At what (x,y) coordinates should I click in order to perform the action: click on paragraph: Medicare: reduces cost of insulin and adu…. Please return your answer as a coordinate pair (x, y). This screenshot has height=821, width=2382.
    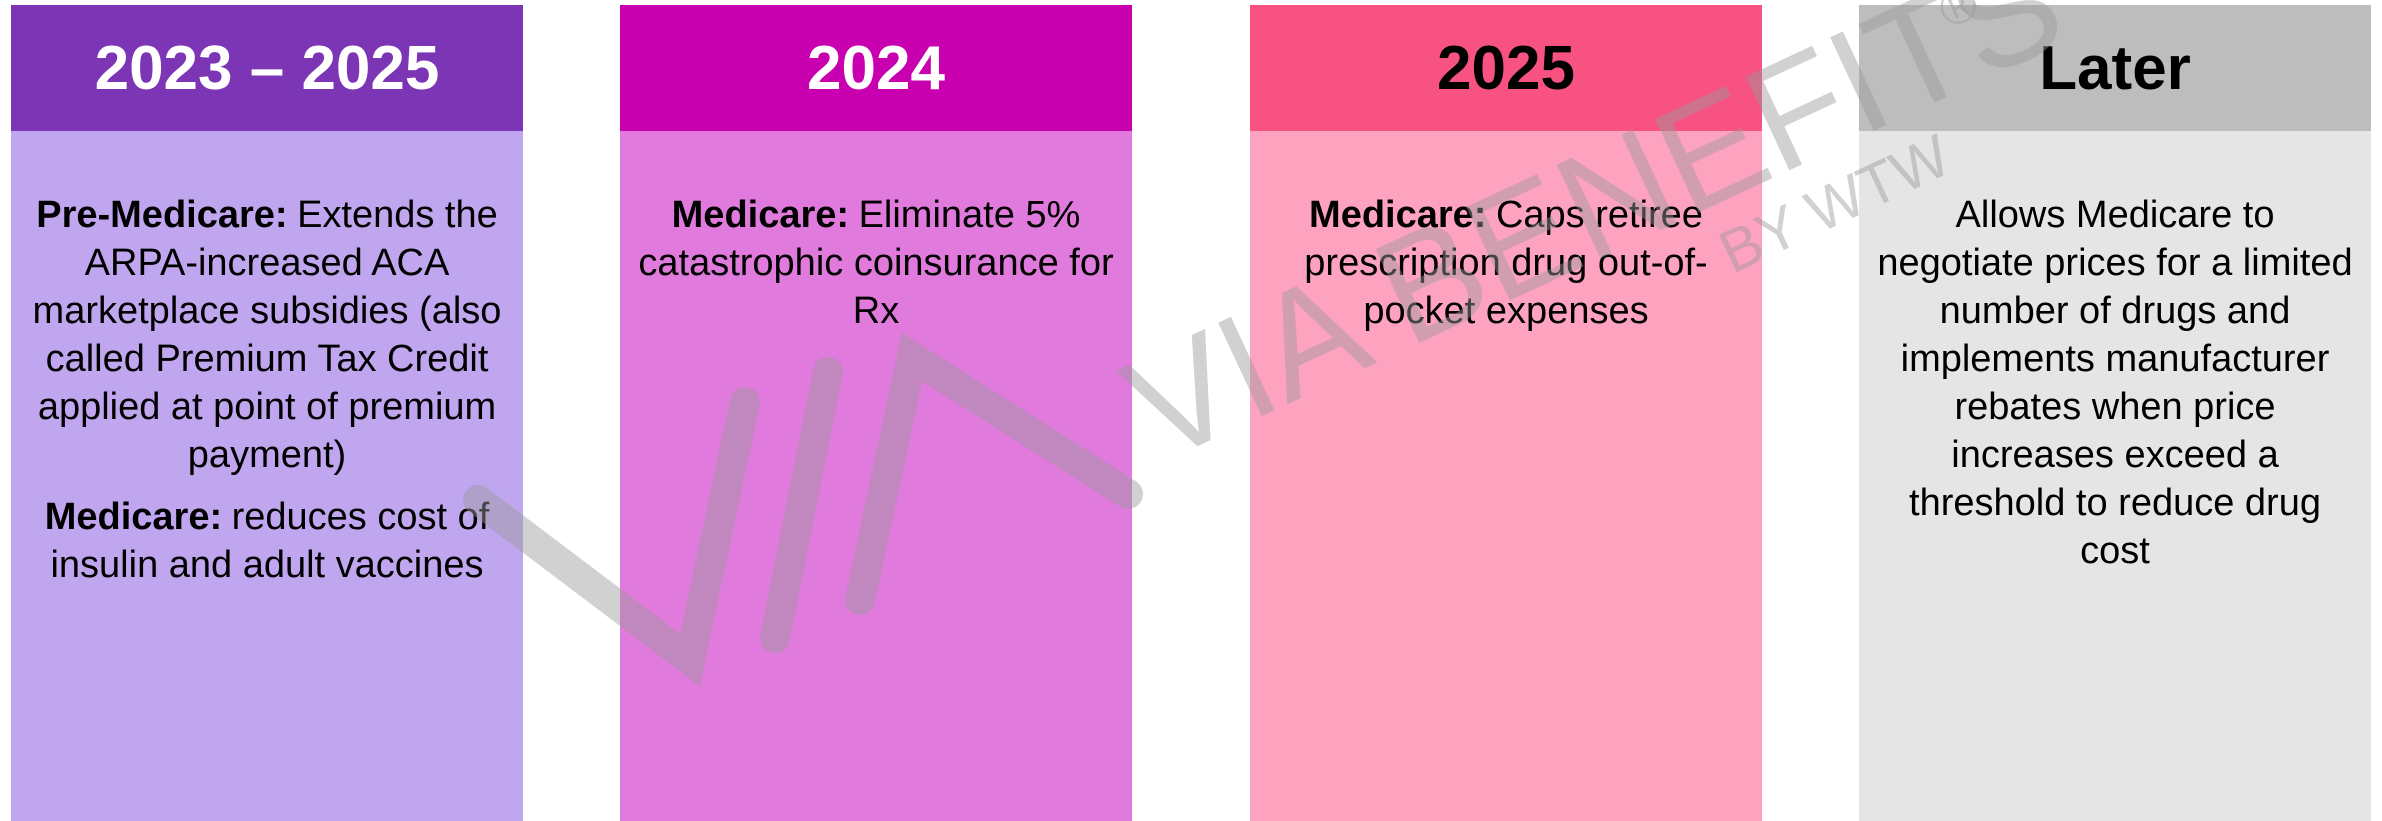
    Looking at the image, I should click on (267, 541).